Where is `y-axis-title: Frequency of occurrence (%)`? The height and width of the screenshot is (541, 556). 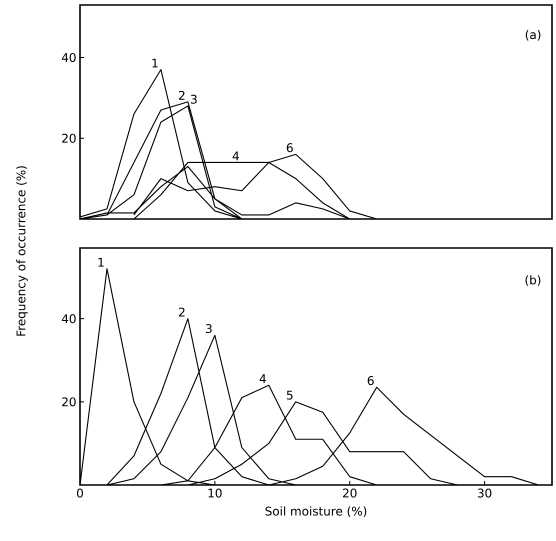 y-axis-title: Frequency of occurrence (%) is located at coordinates (22, 251).